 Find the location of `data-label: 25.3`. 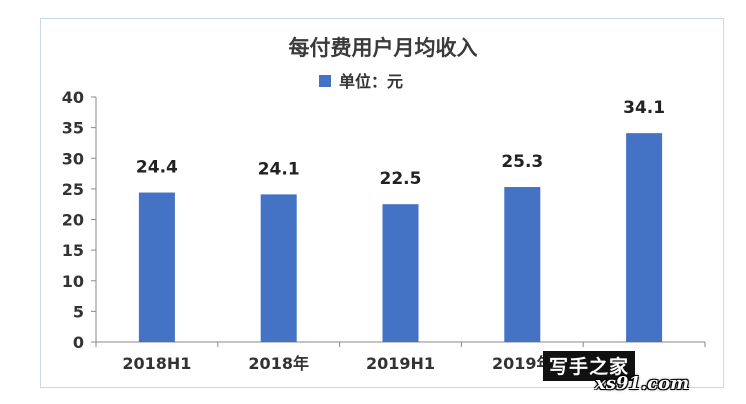

data-label: 25.3 is located at coordinates (522, 162).